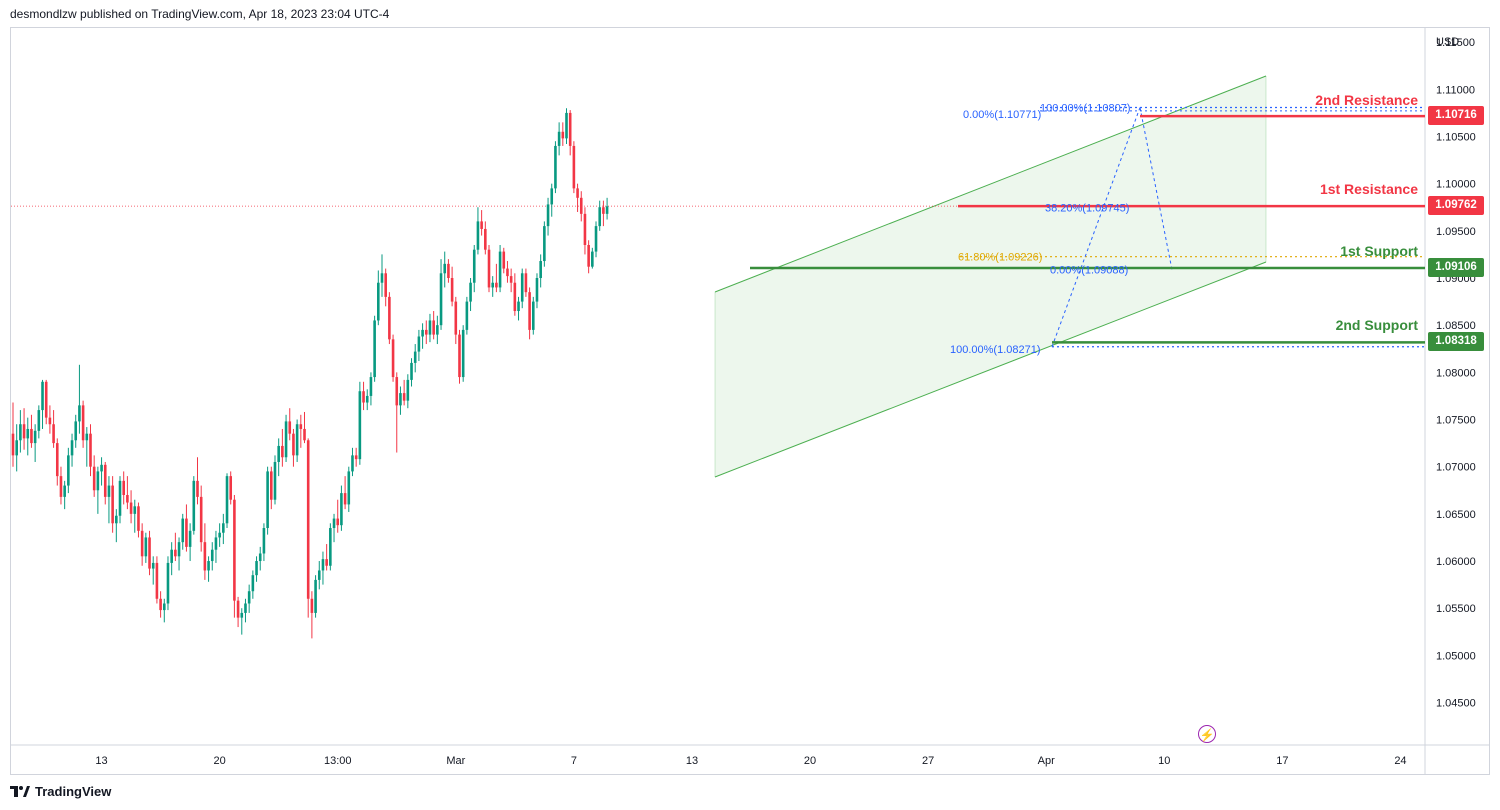 The width and height of the screenshot is (1500, 810). I want to click on tradingview-logo-icon, so click(20, 791).